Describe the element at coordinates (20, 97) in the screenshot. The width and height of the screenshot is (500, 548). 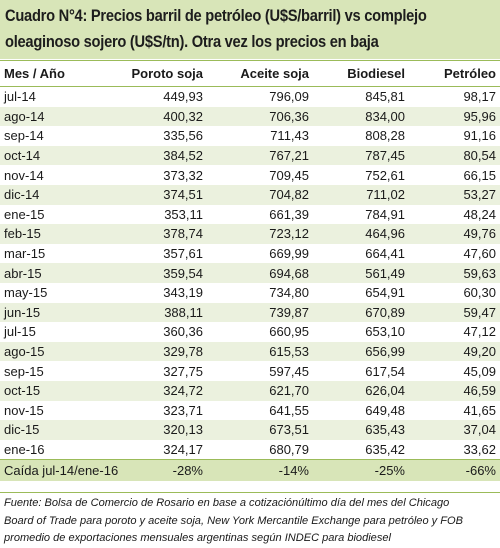
I see `cell-mes-ano: jul-14` at that location.